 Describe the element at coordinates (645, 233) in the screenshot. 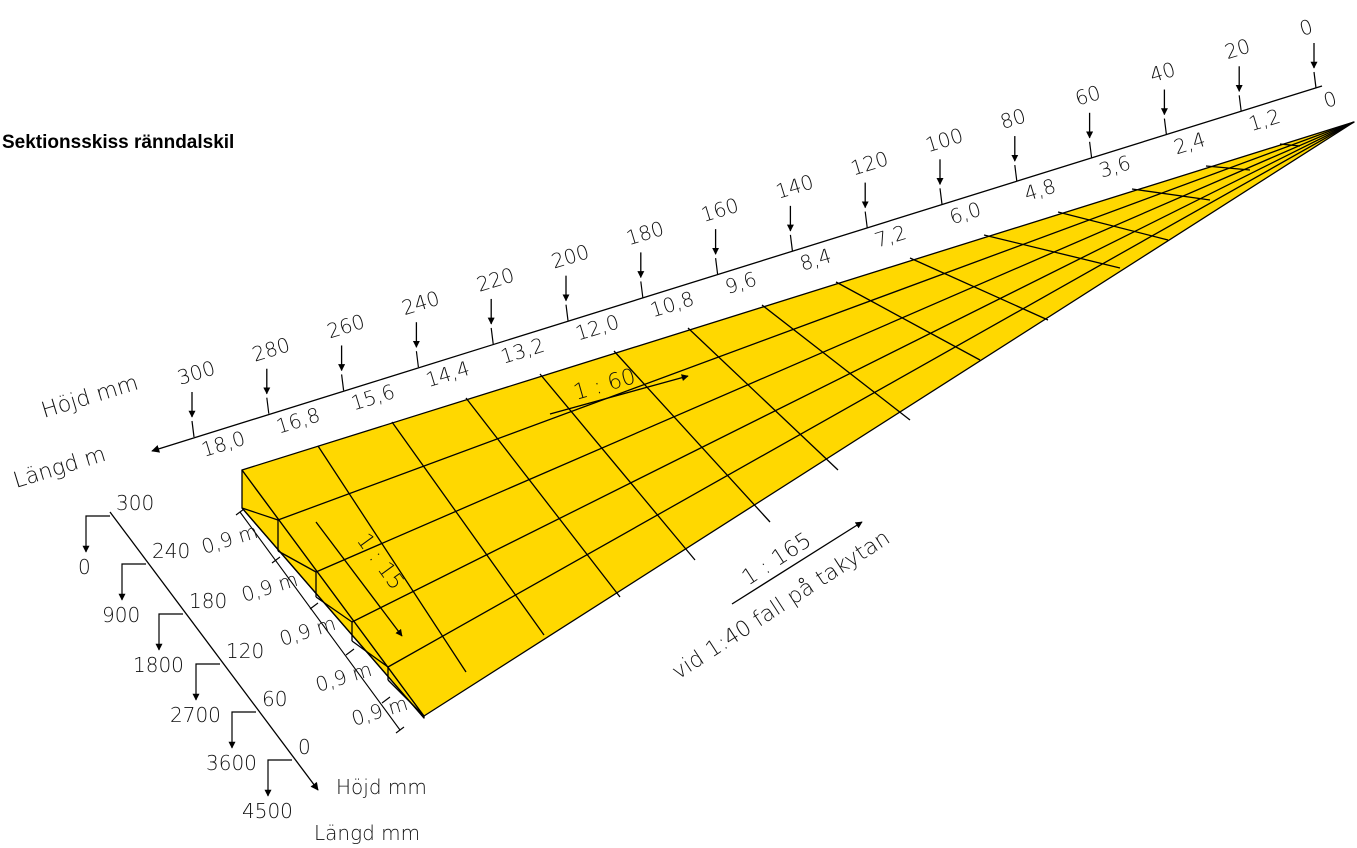

I see `top-height-tick-label: 180` at that location.